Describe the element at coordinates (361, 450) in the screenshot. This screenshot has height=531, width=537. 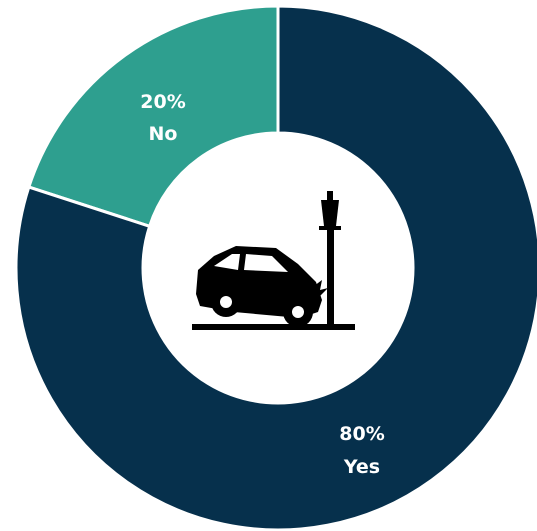
I see `slice-label-yes: 80% Yes` at that location.